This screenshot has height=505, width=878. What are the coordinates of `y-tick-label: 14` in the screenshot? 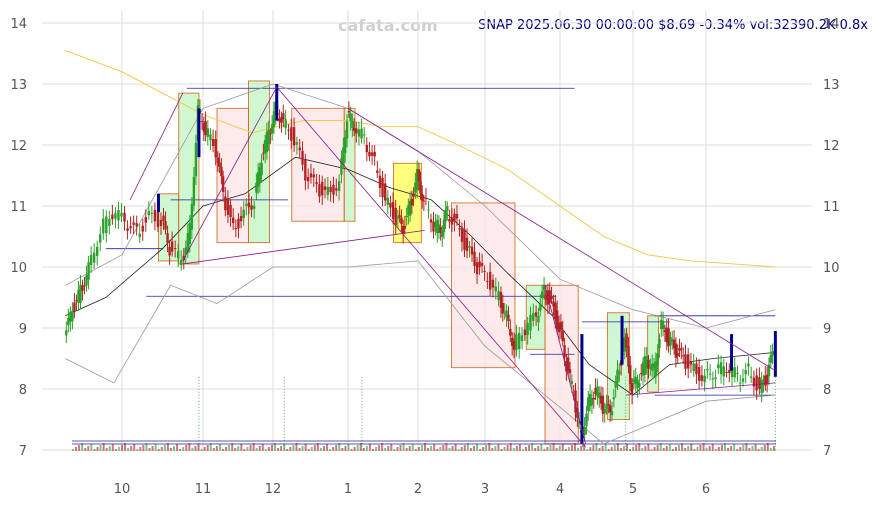 It's located at (18, 24).